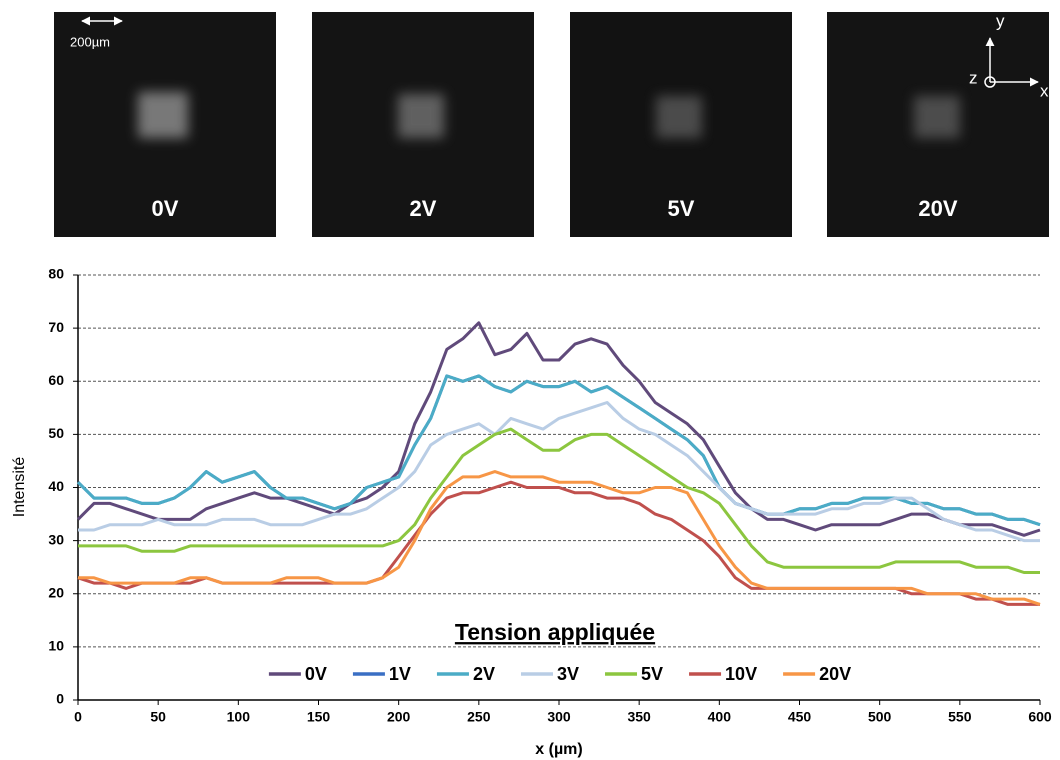 This screenshot has width=1060, height=760. What do you see at coordinates (165, 208) in the screenshot?
I see `panel-label: 0V` at bounding box center [165, 208].